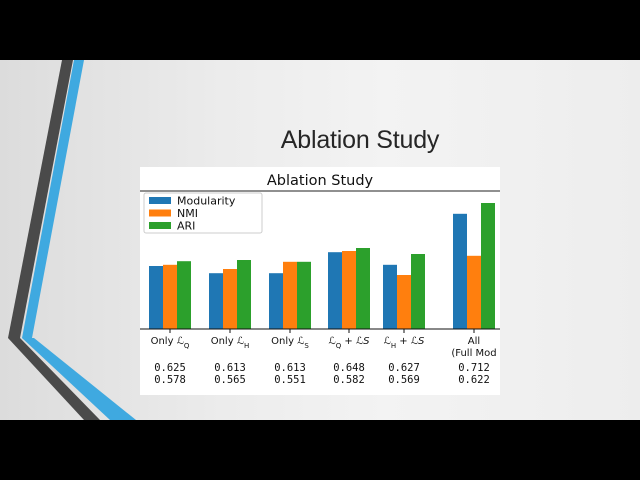 This screenshot has width=640, height=480. Describe the element at coordinates (160, 200) in the screenshot. I see `legend-swatch-modularity` at that location.